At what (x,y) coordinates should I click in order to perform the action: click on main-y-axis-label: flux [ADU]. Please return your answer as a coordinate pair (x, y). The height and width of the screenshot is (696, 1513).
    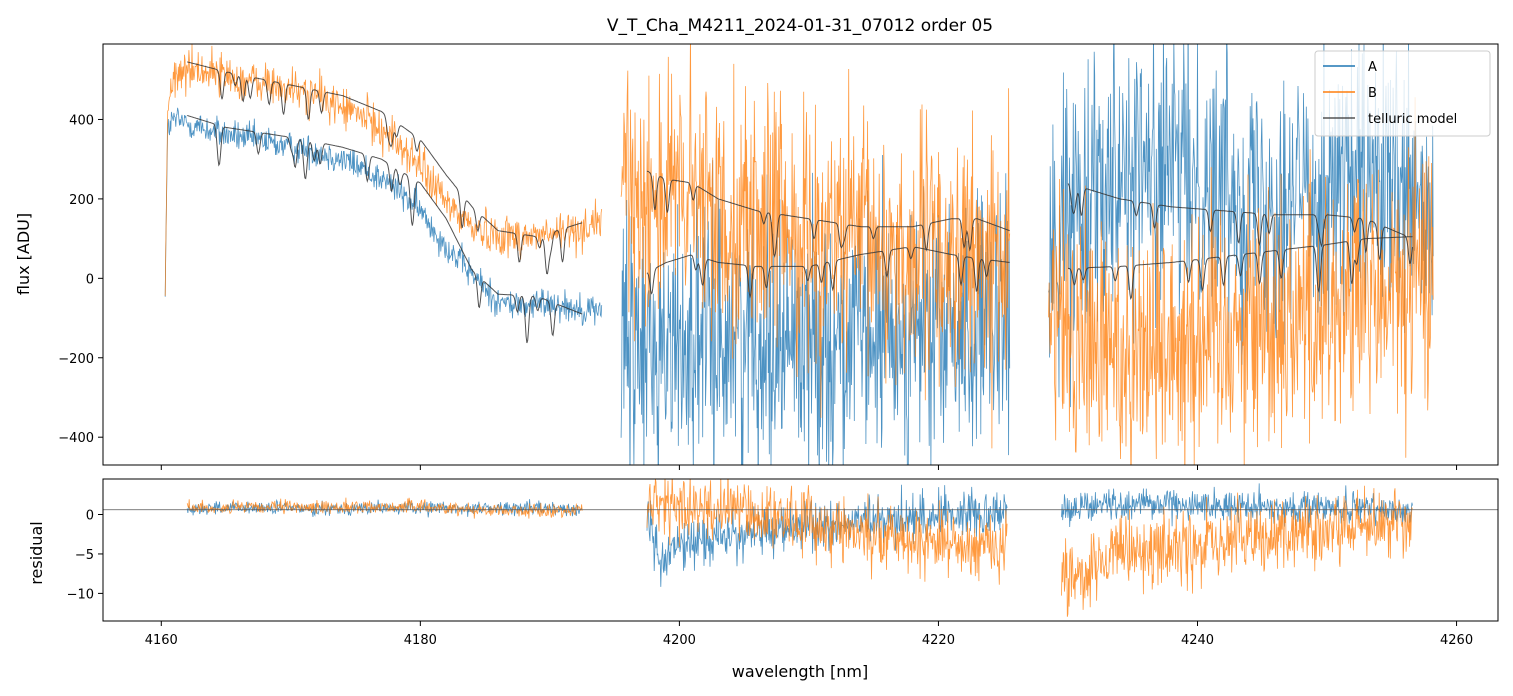
    Looking at the image, I should click on (23, 254).